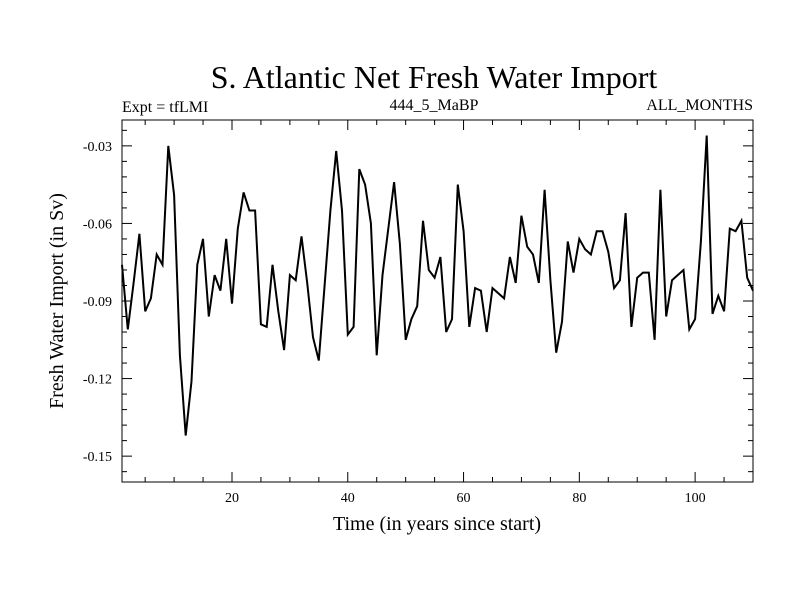 The width and height of the screenshot is (800, 600). Describe the element at coordinates (434, 77) in the screenshot. I see `chart-title: S. Atlantic Net Fresh Water Import` at that location.